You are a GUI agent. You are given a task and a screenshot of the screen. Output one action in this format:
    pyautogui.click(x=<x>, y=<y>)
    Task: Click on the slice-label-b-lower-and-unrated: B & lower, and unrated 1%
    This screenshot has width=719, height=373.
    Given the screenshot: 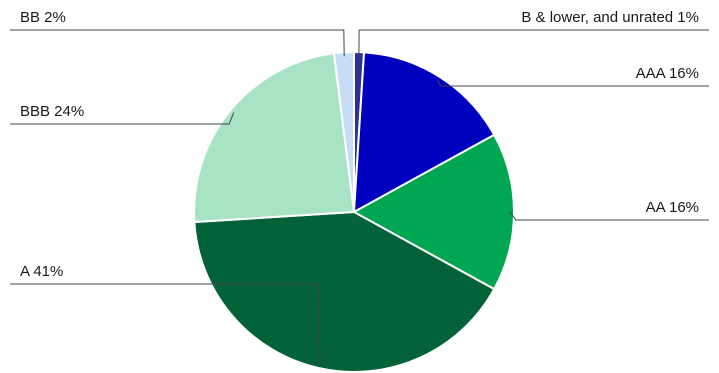 What is the action you would take?
    pyautogui.click(x=610, y=17)
    